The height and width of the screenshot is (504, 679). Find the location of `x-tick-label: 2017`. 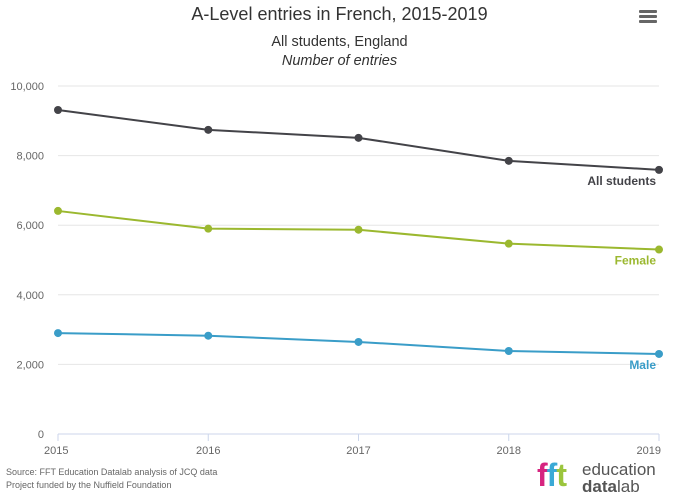

x-tick-label: 2017 is located at coordinates (358, 451).